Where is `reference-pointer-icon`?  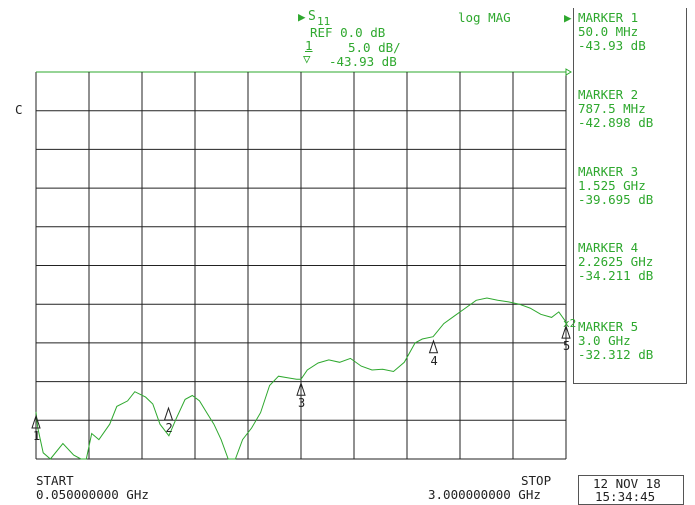 reference-pointer-icon is located at coordinates (568, 72).